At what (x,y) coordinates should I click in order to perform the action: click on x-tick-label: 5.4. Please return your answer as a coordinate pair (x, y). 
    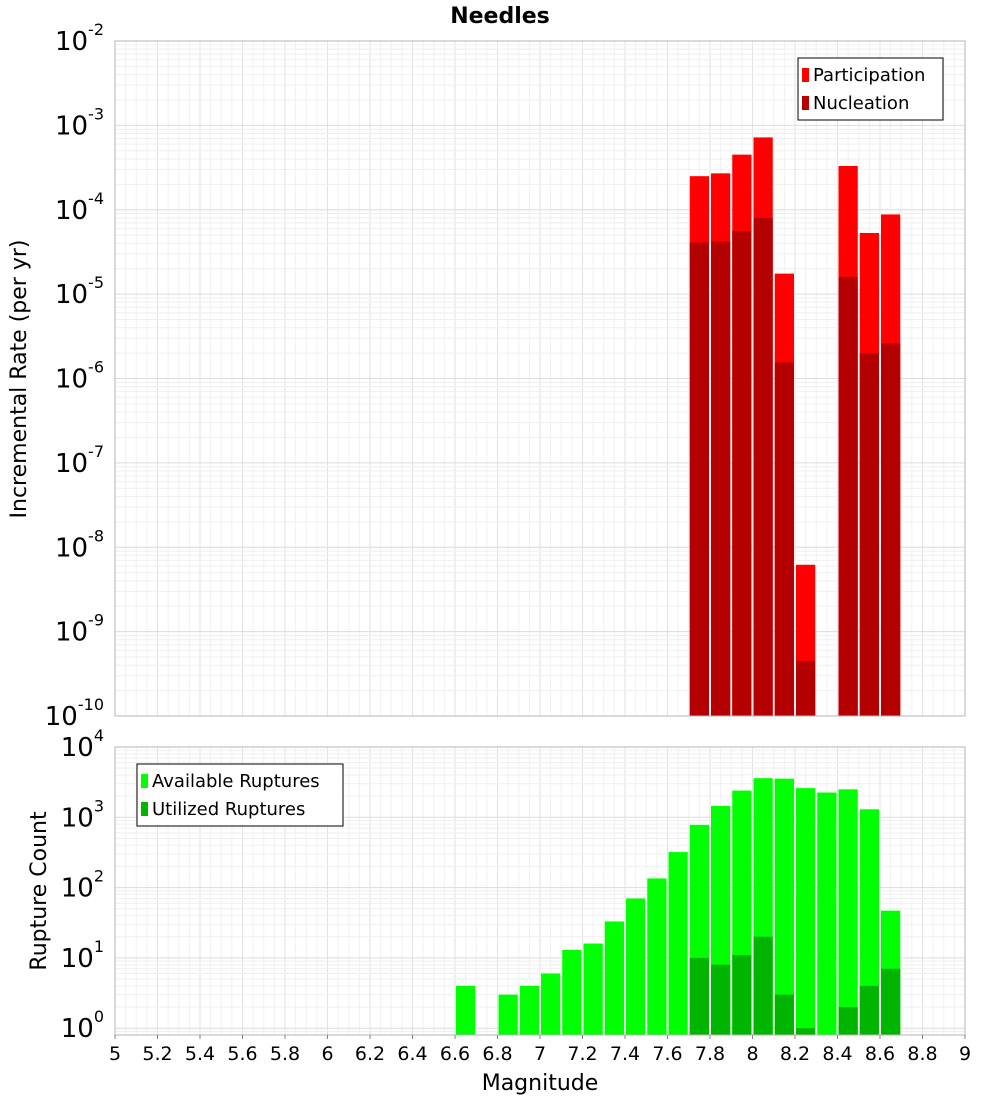
    Looking at the image, I should click on (200, 1054).